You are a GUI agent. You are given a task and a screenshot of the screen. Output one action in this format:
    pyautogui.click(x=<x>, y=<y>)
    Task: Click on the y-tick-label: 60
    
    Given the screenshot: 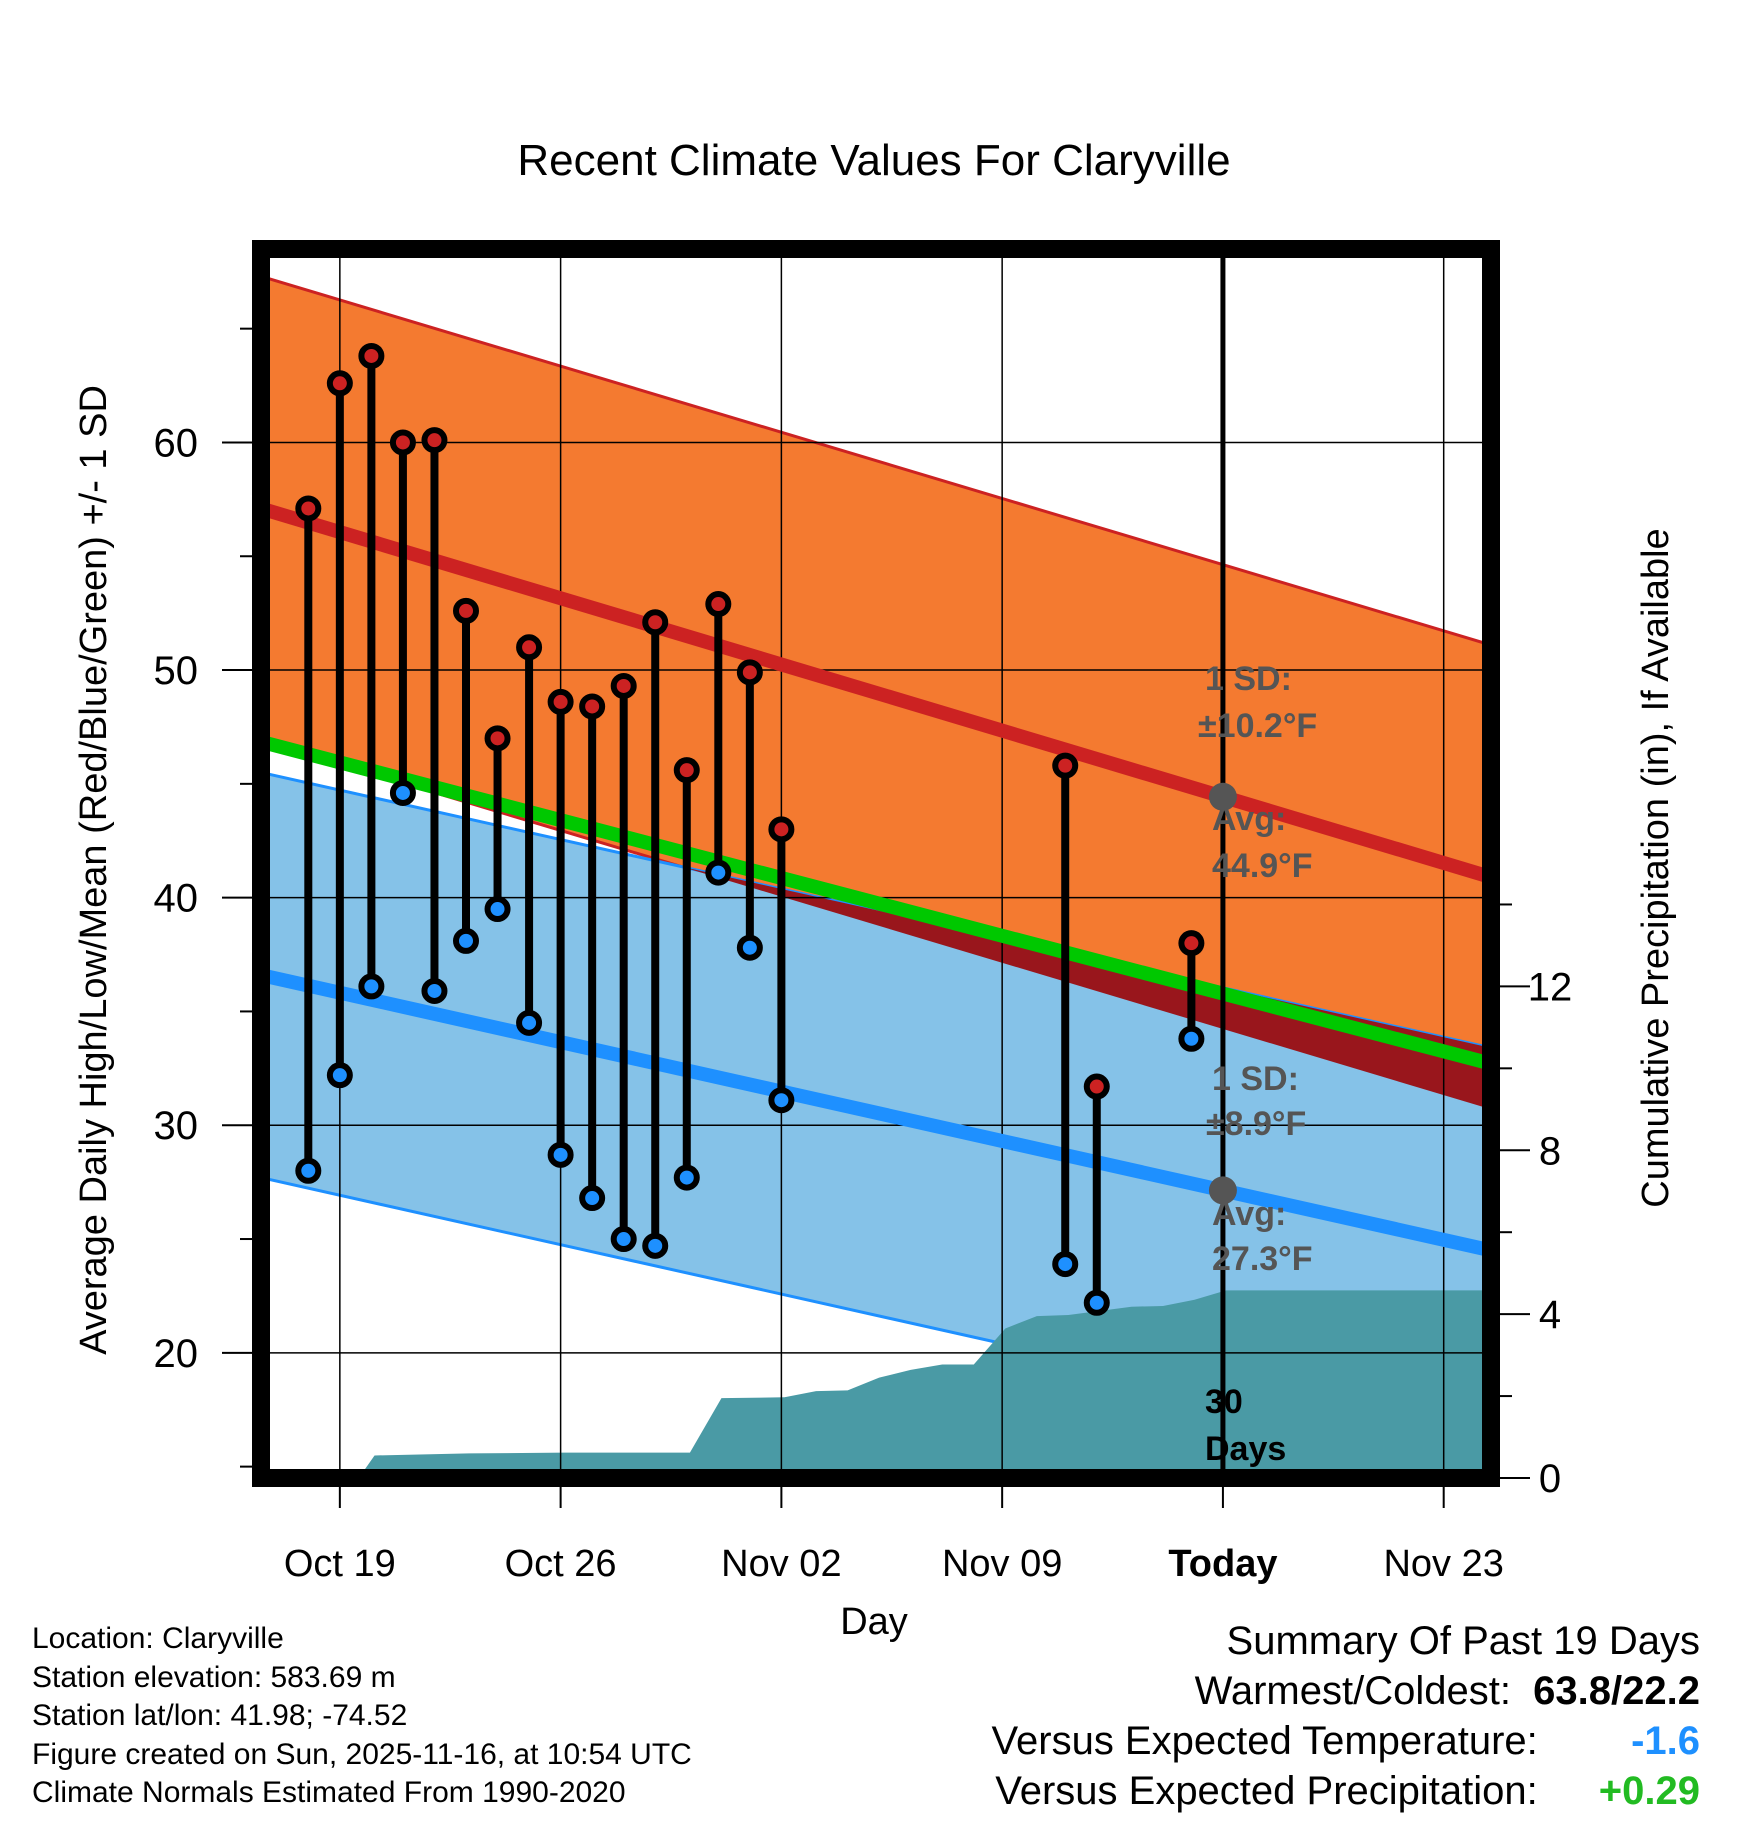 What is the action you would take?
    pyautogui.click(x=176, y=443)
    